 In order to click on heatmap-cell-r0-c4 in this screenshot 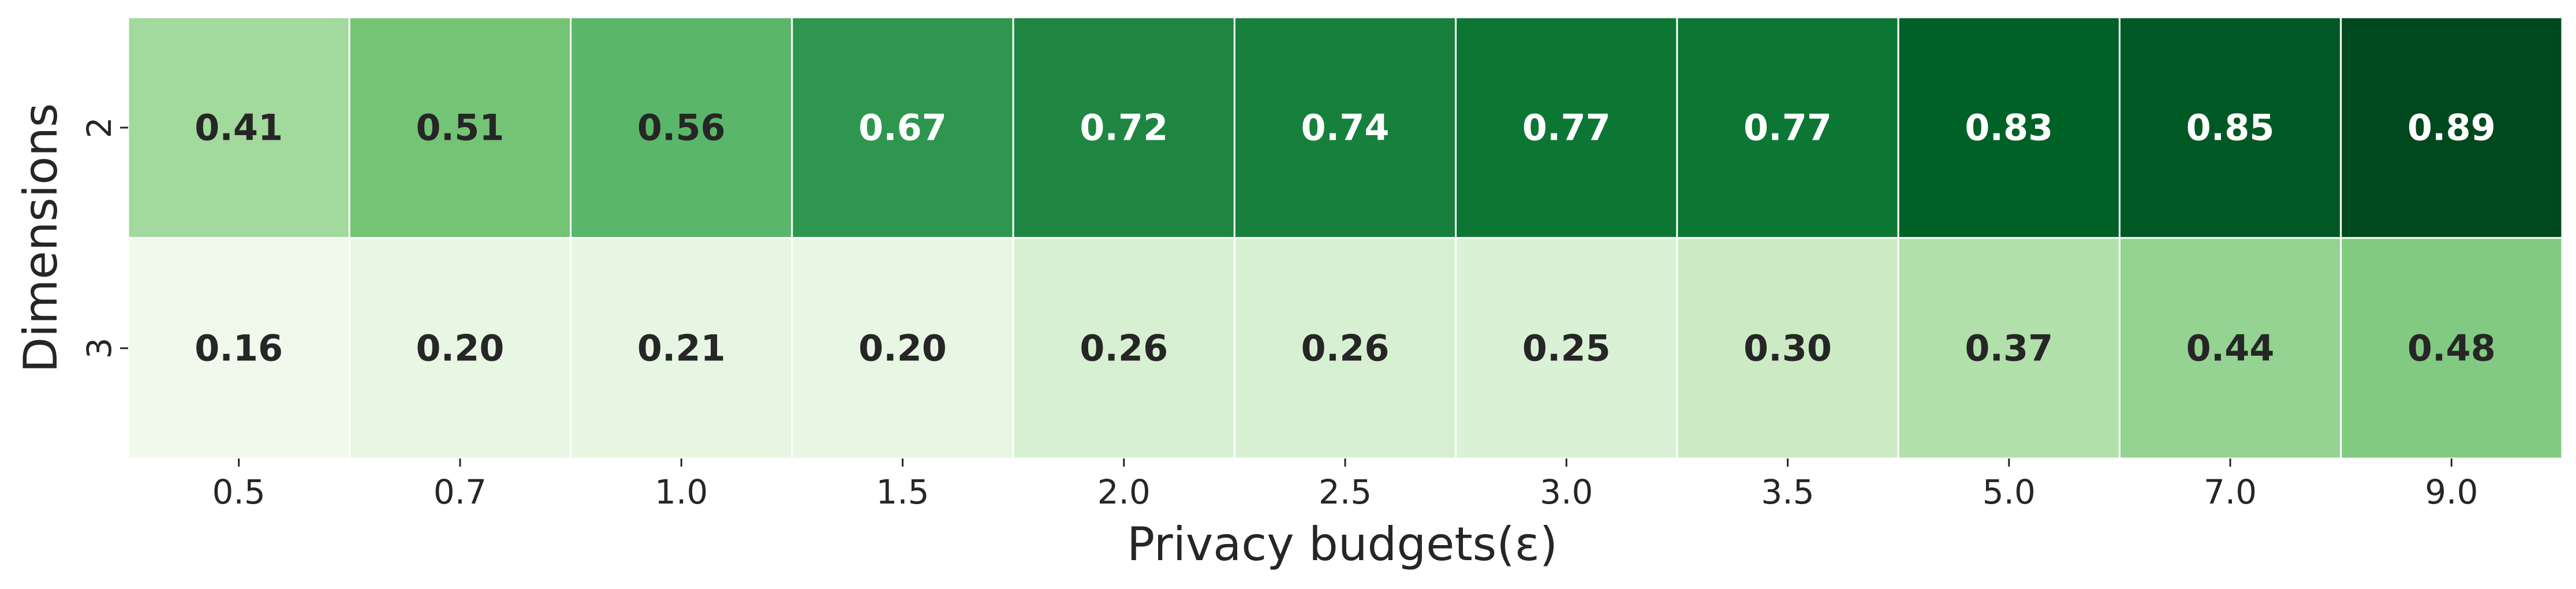, I will do `click(1123, 127)`.